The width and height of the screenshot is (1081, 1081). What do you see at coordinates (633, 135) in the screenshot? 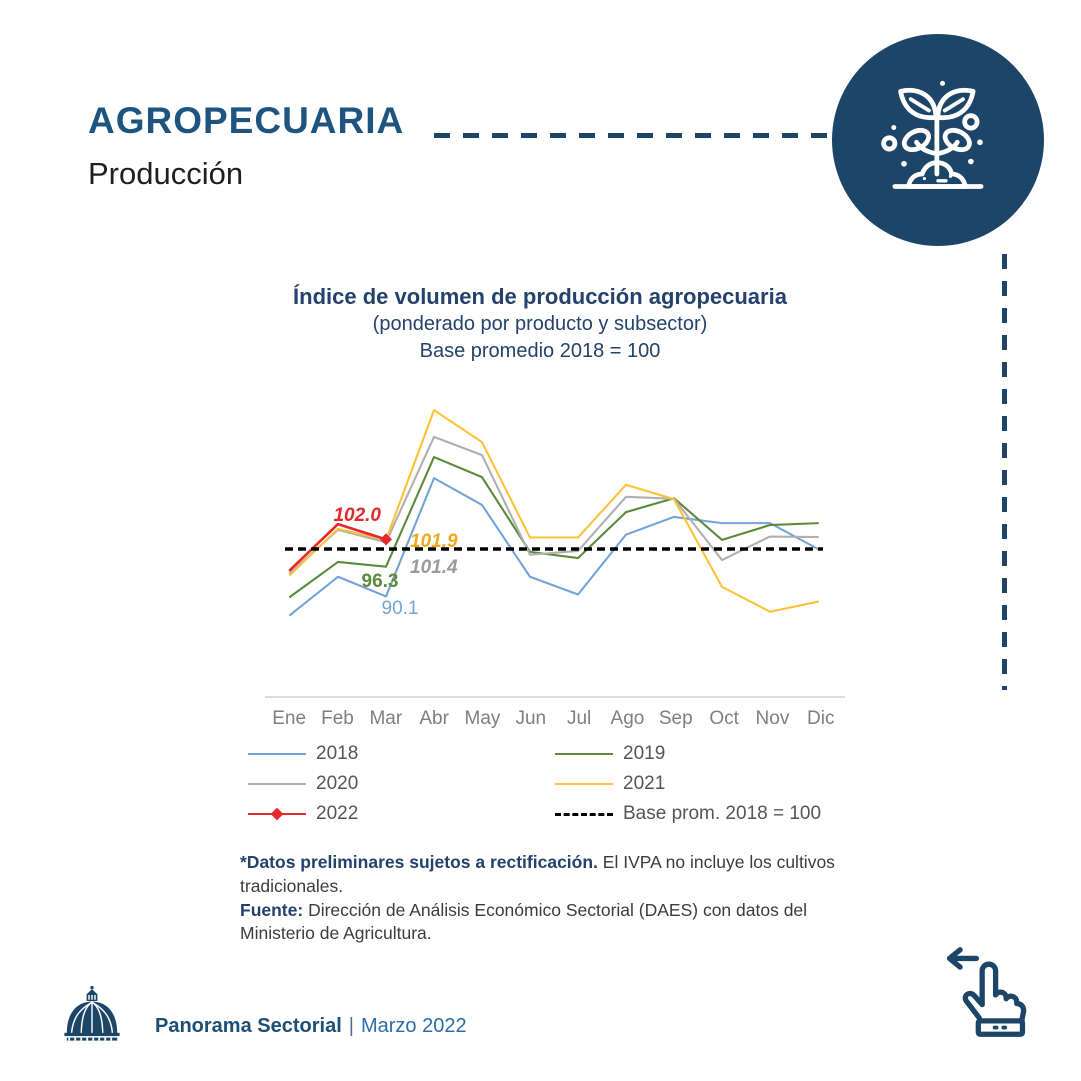
I see `header-dashed-line` at bounding box center [633, 135].